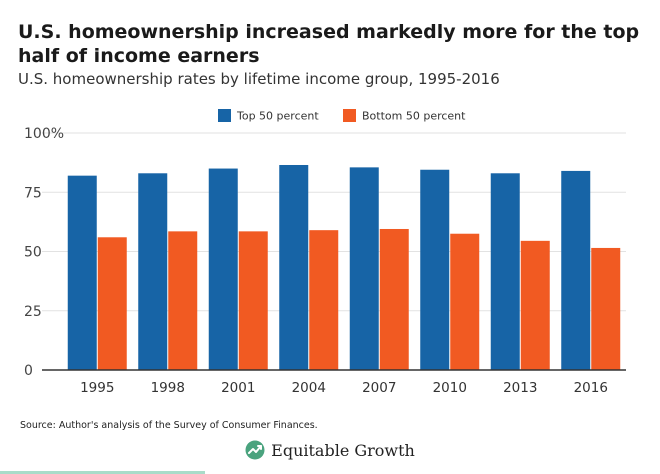  I want to click on y-tick-label: 0, so click(28, 371).